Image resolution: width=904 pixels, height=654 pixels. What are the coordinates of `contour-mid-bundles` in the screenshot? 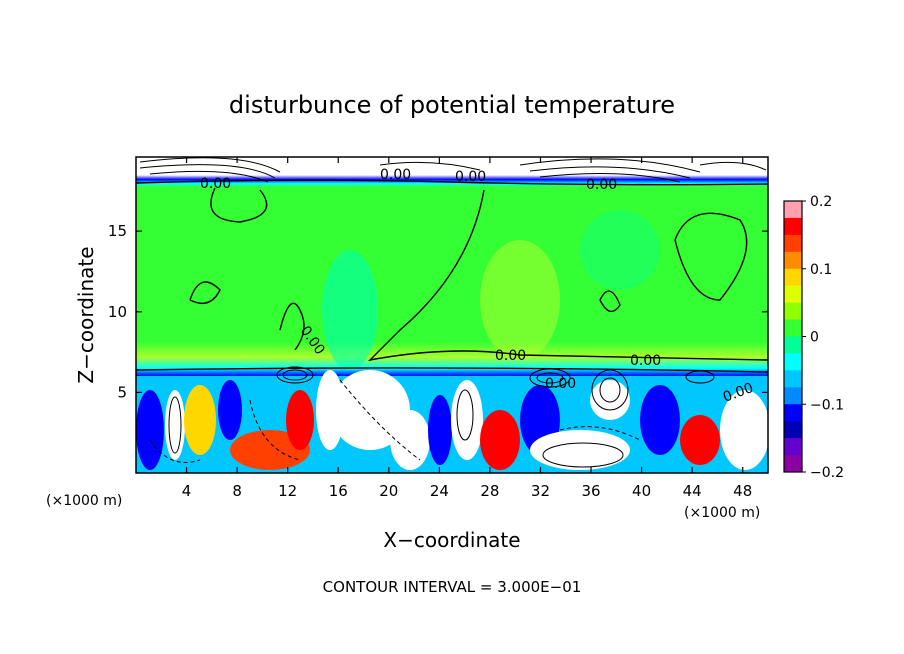 It's located at (441, 417).